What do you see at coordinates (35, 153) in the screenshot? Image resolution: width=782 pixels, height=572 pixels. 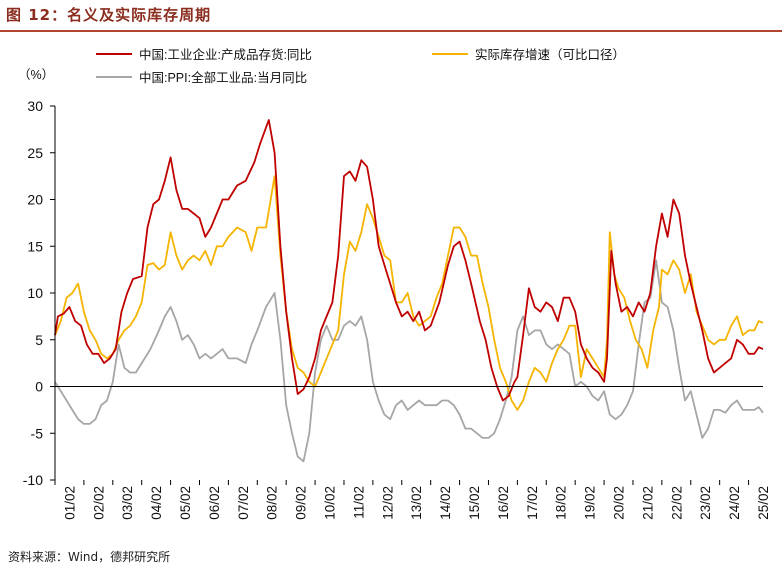 I see `y-tick-label: 25` at bounding box center [35, 153].